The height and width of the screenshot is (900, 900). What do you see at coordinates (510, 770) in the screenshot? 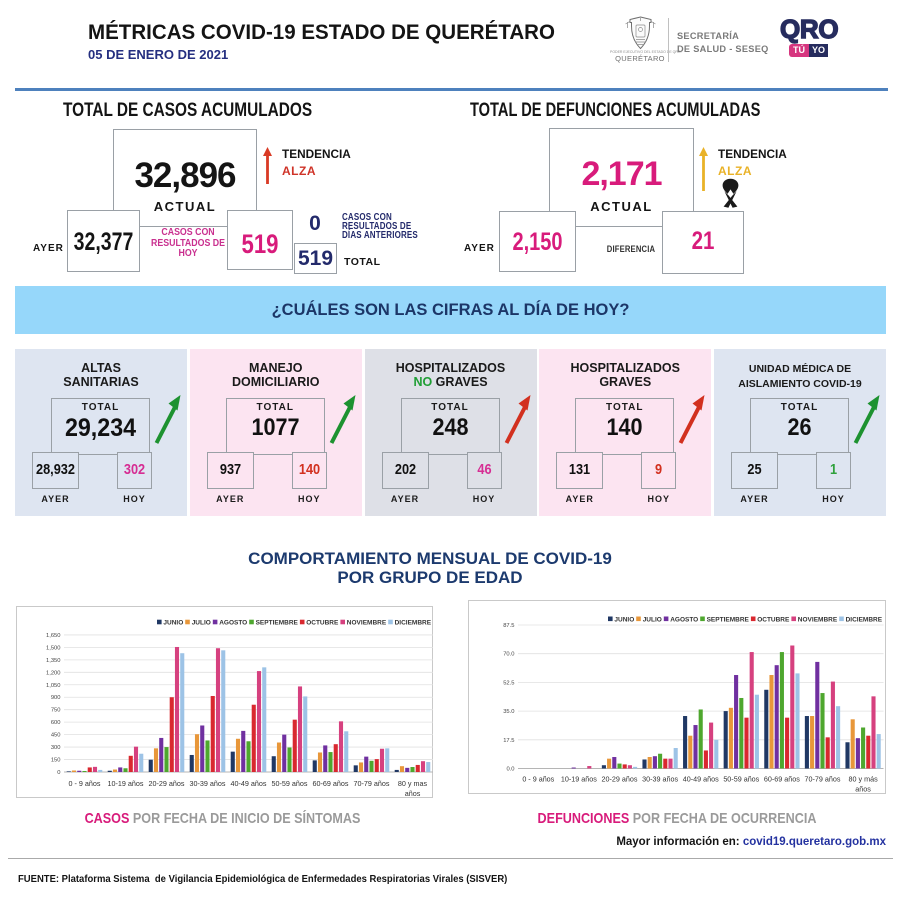
I see `svg-text: 0.0` at bounding box center [510, 770].